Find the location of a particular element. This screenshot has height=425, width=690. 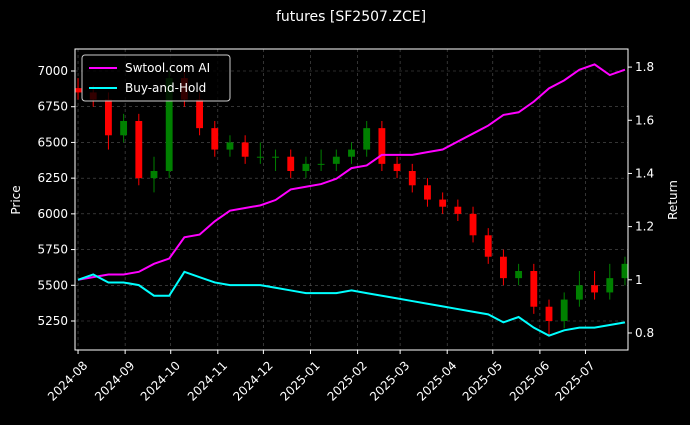

legend-label: Buy-and-Hold is located at coordinates (165, 88).